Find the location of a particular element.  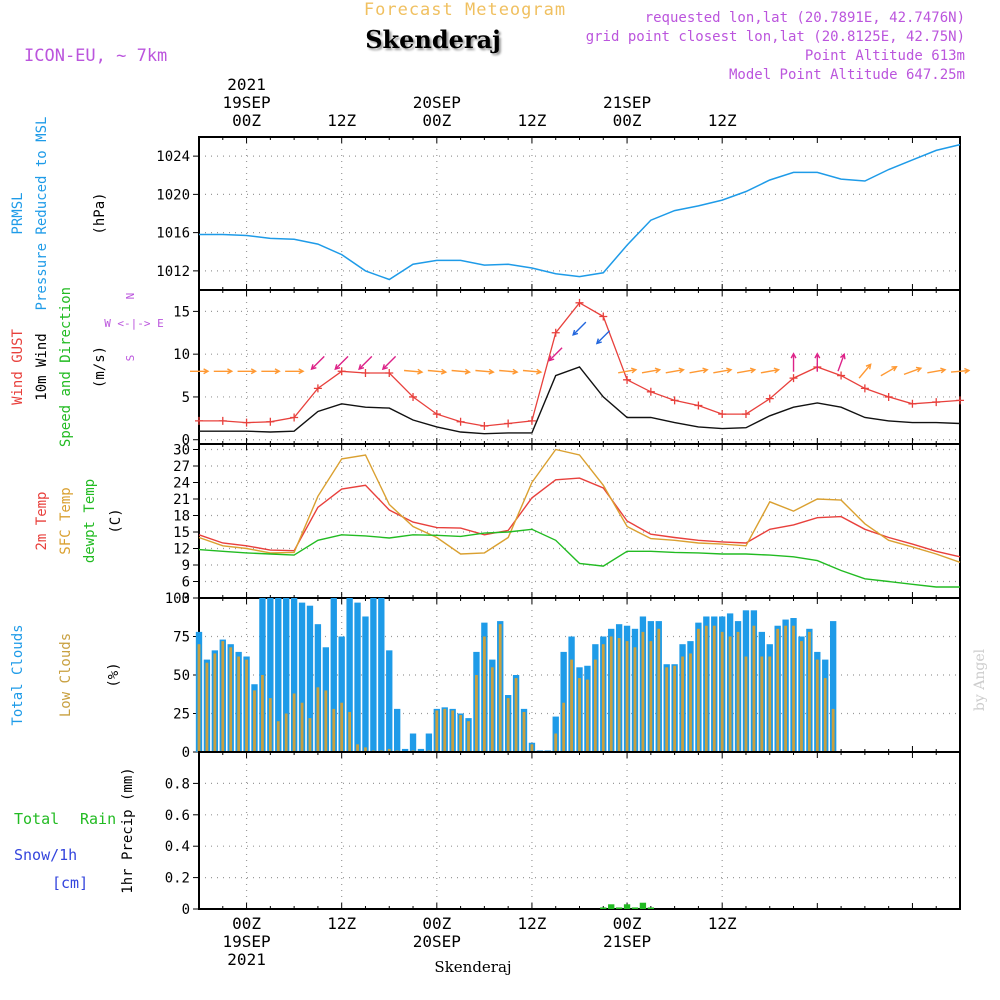

ylabel-temperature: dewpt Temp is located at coordinates (90, 521).